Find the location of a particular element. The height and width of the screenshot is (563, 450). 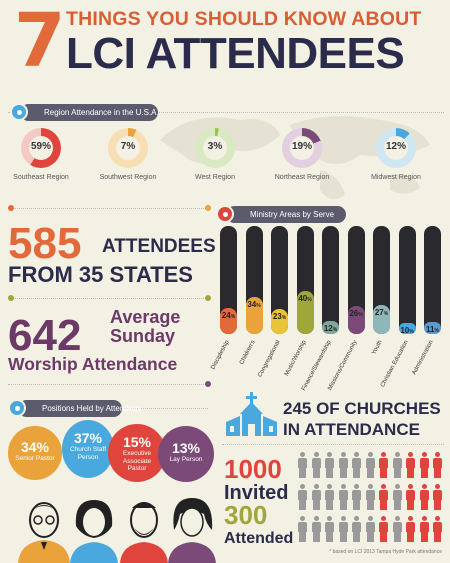

attended-number: 300 is located at coordinates (246, 515).